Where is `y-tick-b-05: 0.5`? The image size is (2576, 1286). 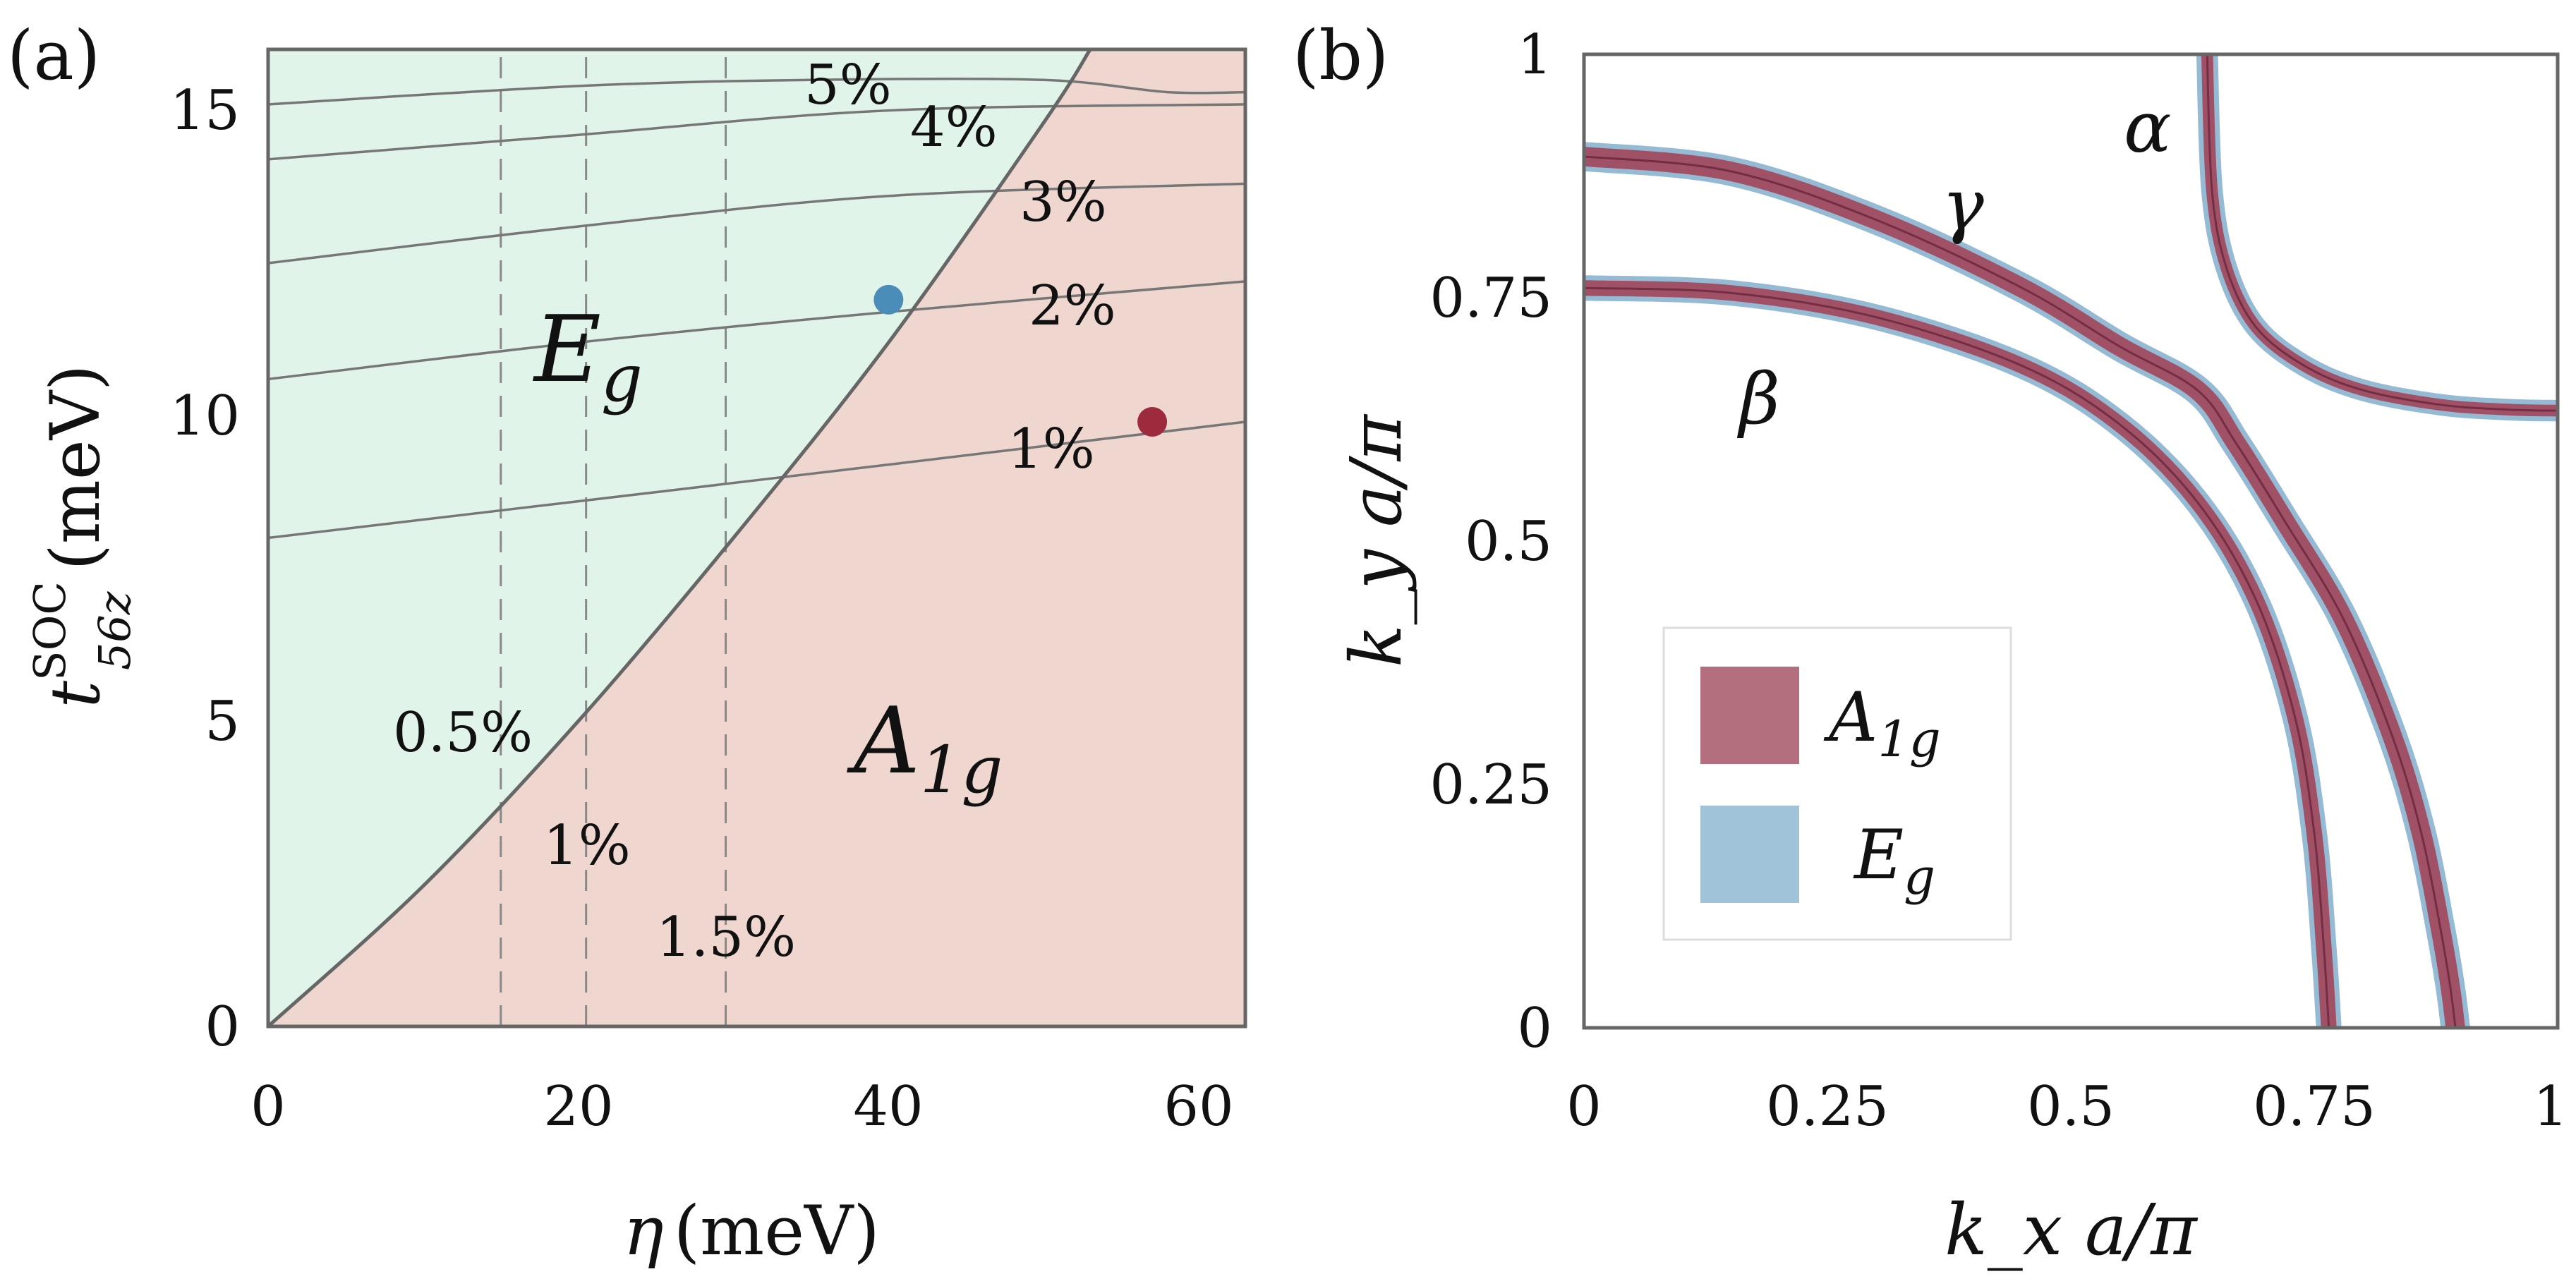
y-tick-b-05: 0.5 is located at coordinates (1509, 542).